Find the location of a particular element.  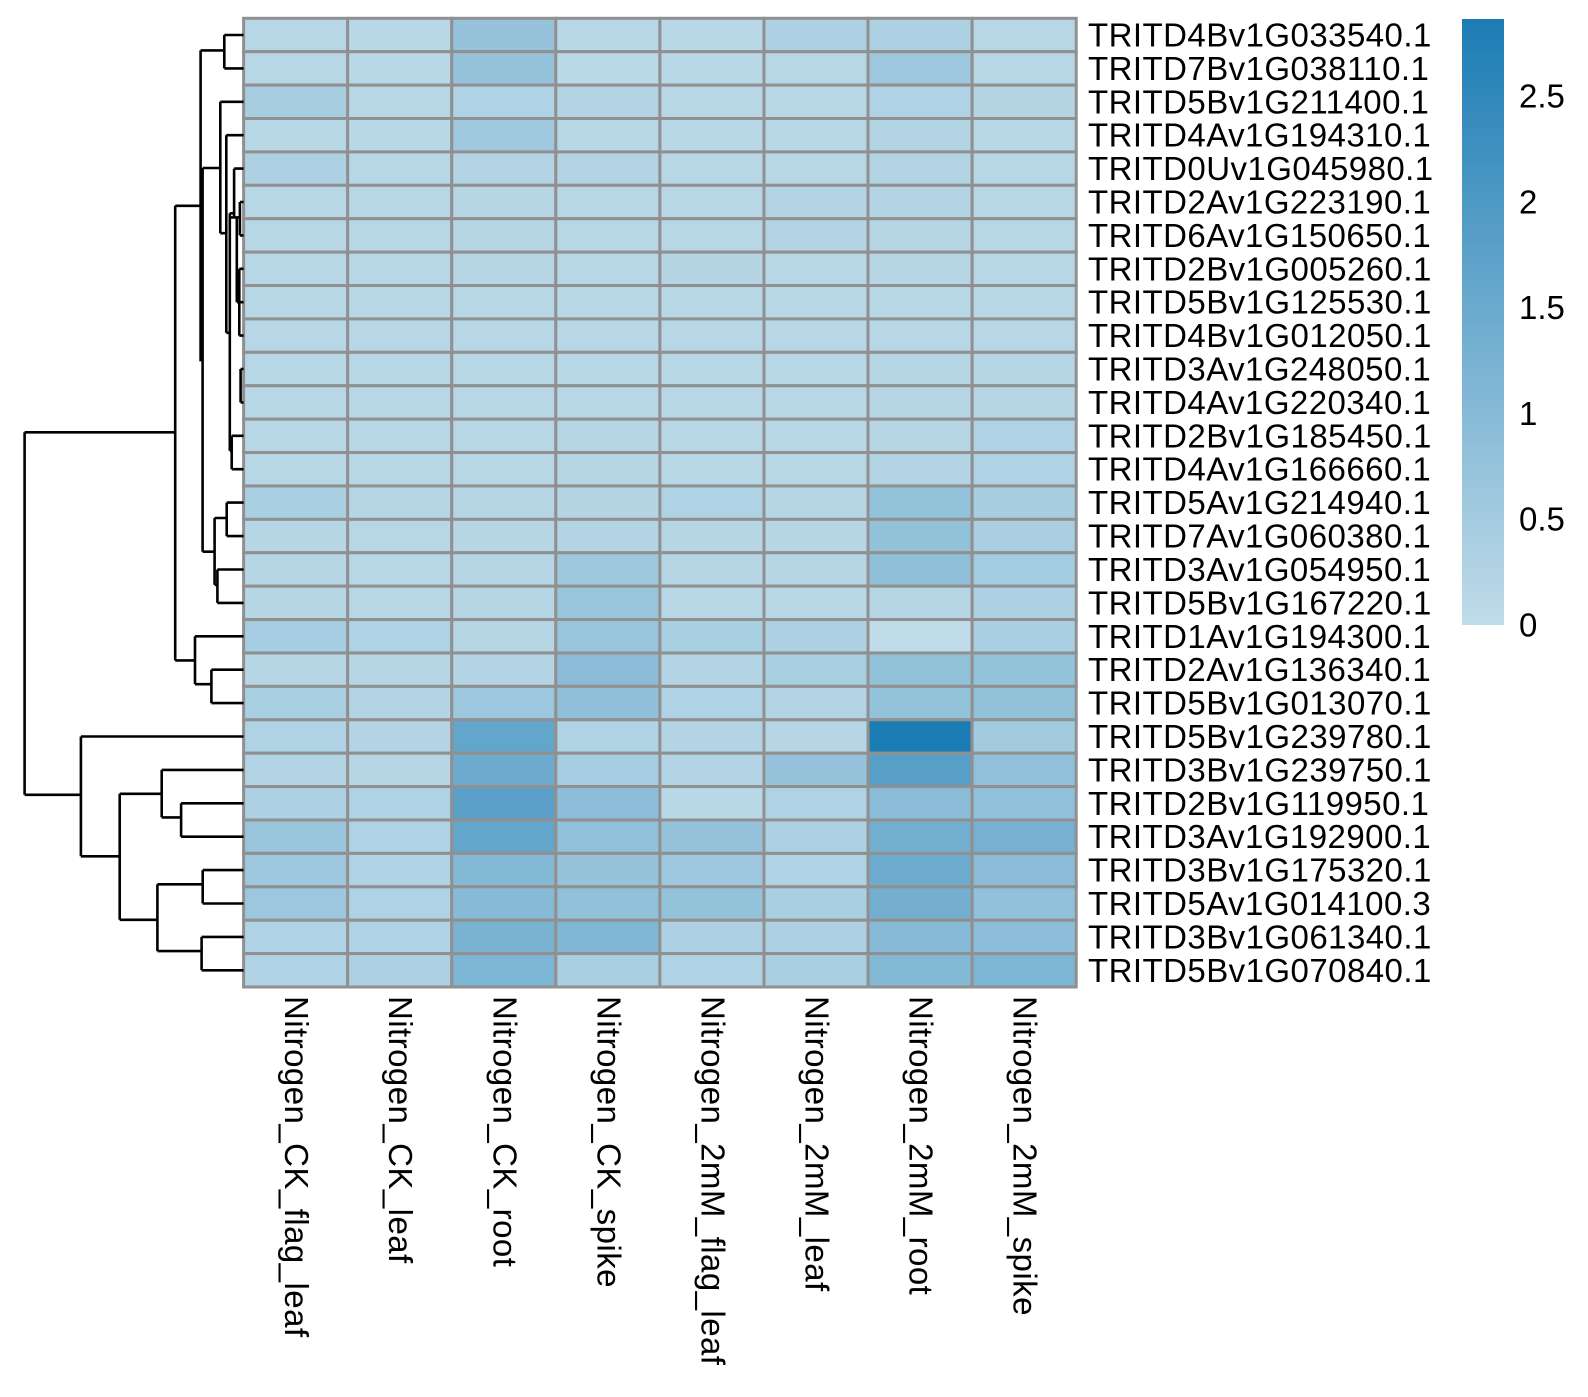

svg-text: TRITD7Bv1G038110.1 is located at coordinates (1258, 68).